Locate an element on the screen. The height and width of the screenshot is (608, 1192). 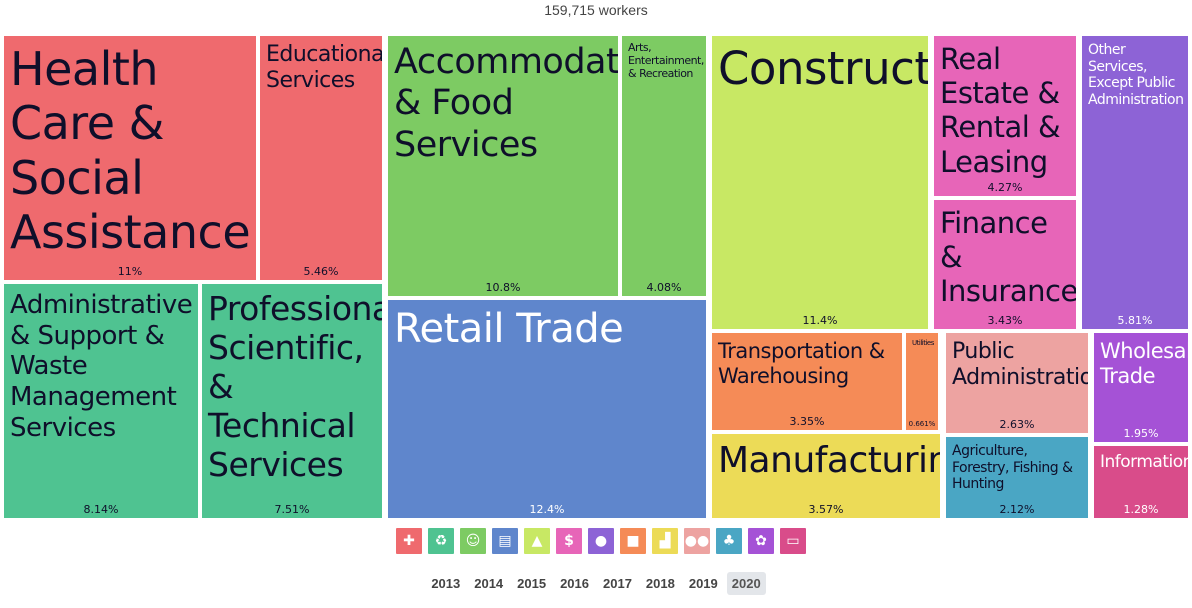
tile-percent: 3.57% is located at coordinates (826, 509).